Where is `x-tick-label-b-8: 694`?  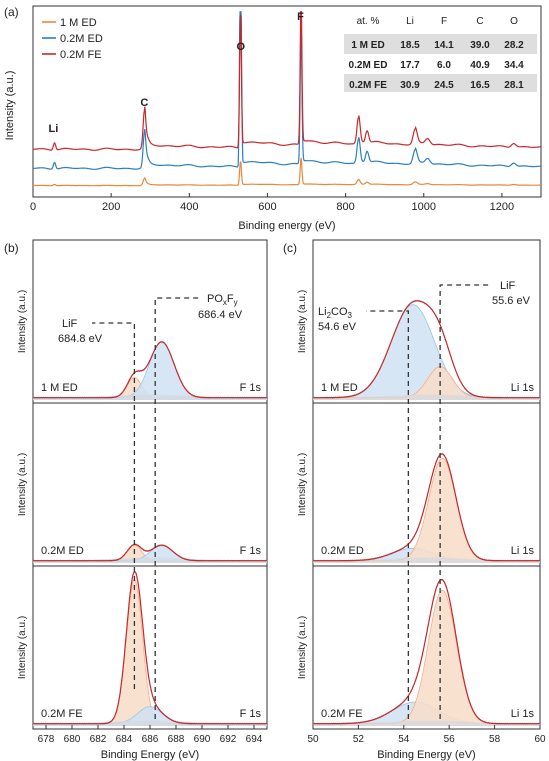
x-tick-label-b-8: 694 is located at coordinates (254, 739).